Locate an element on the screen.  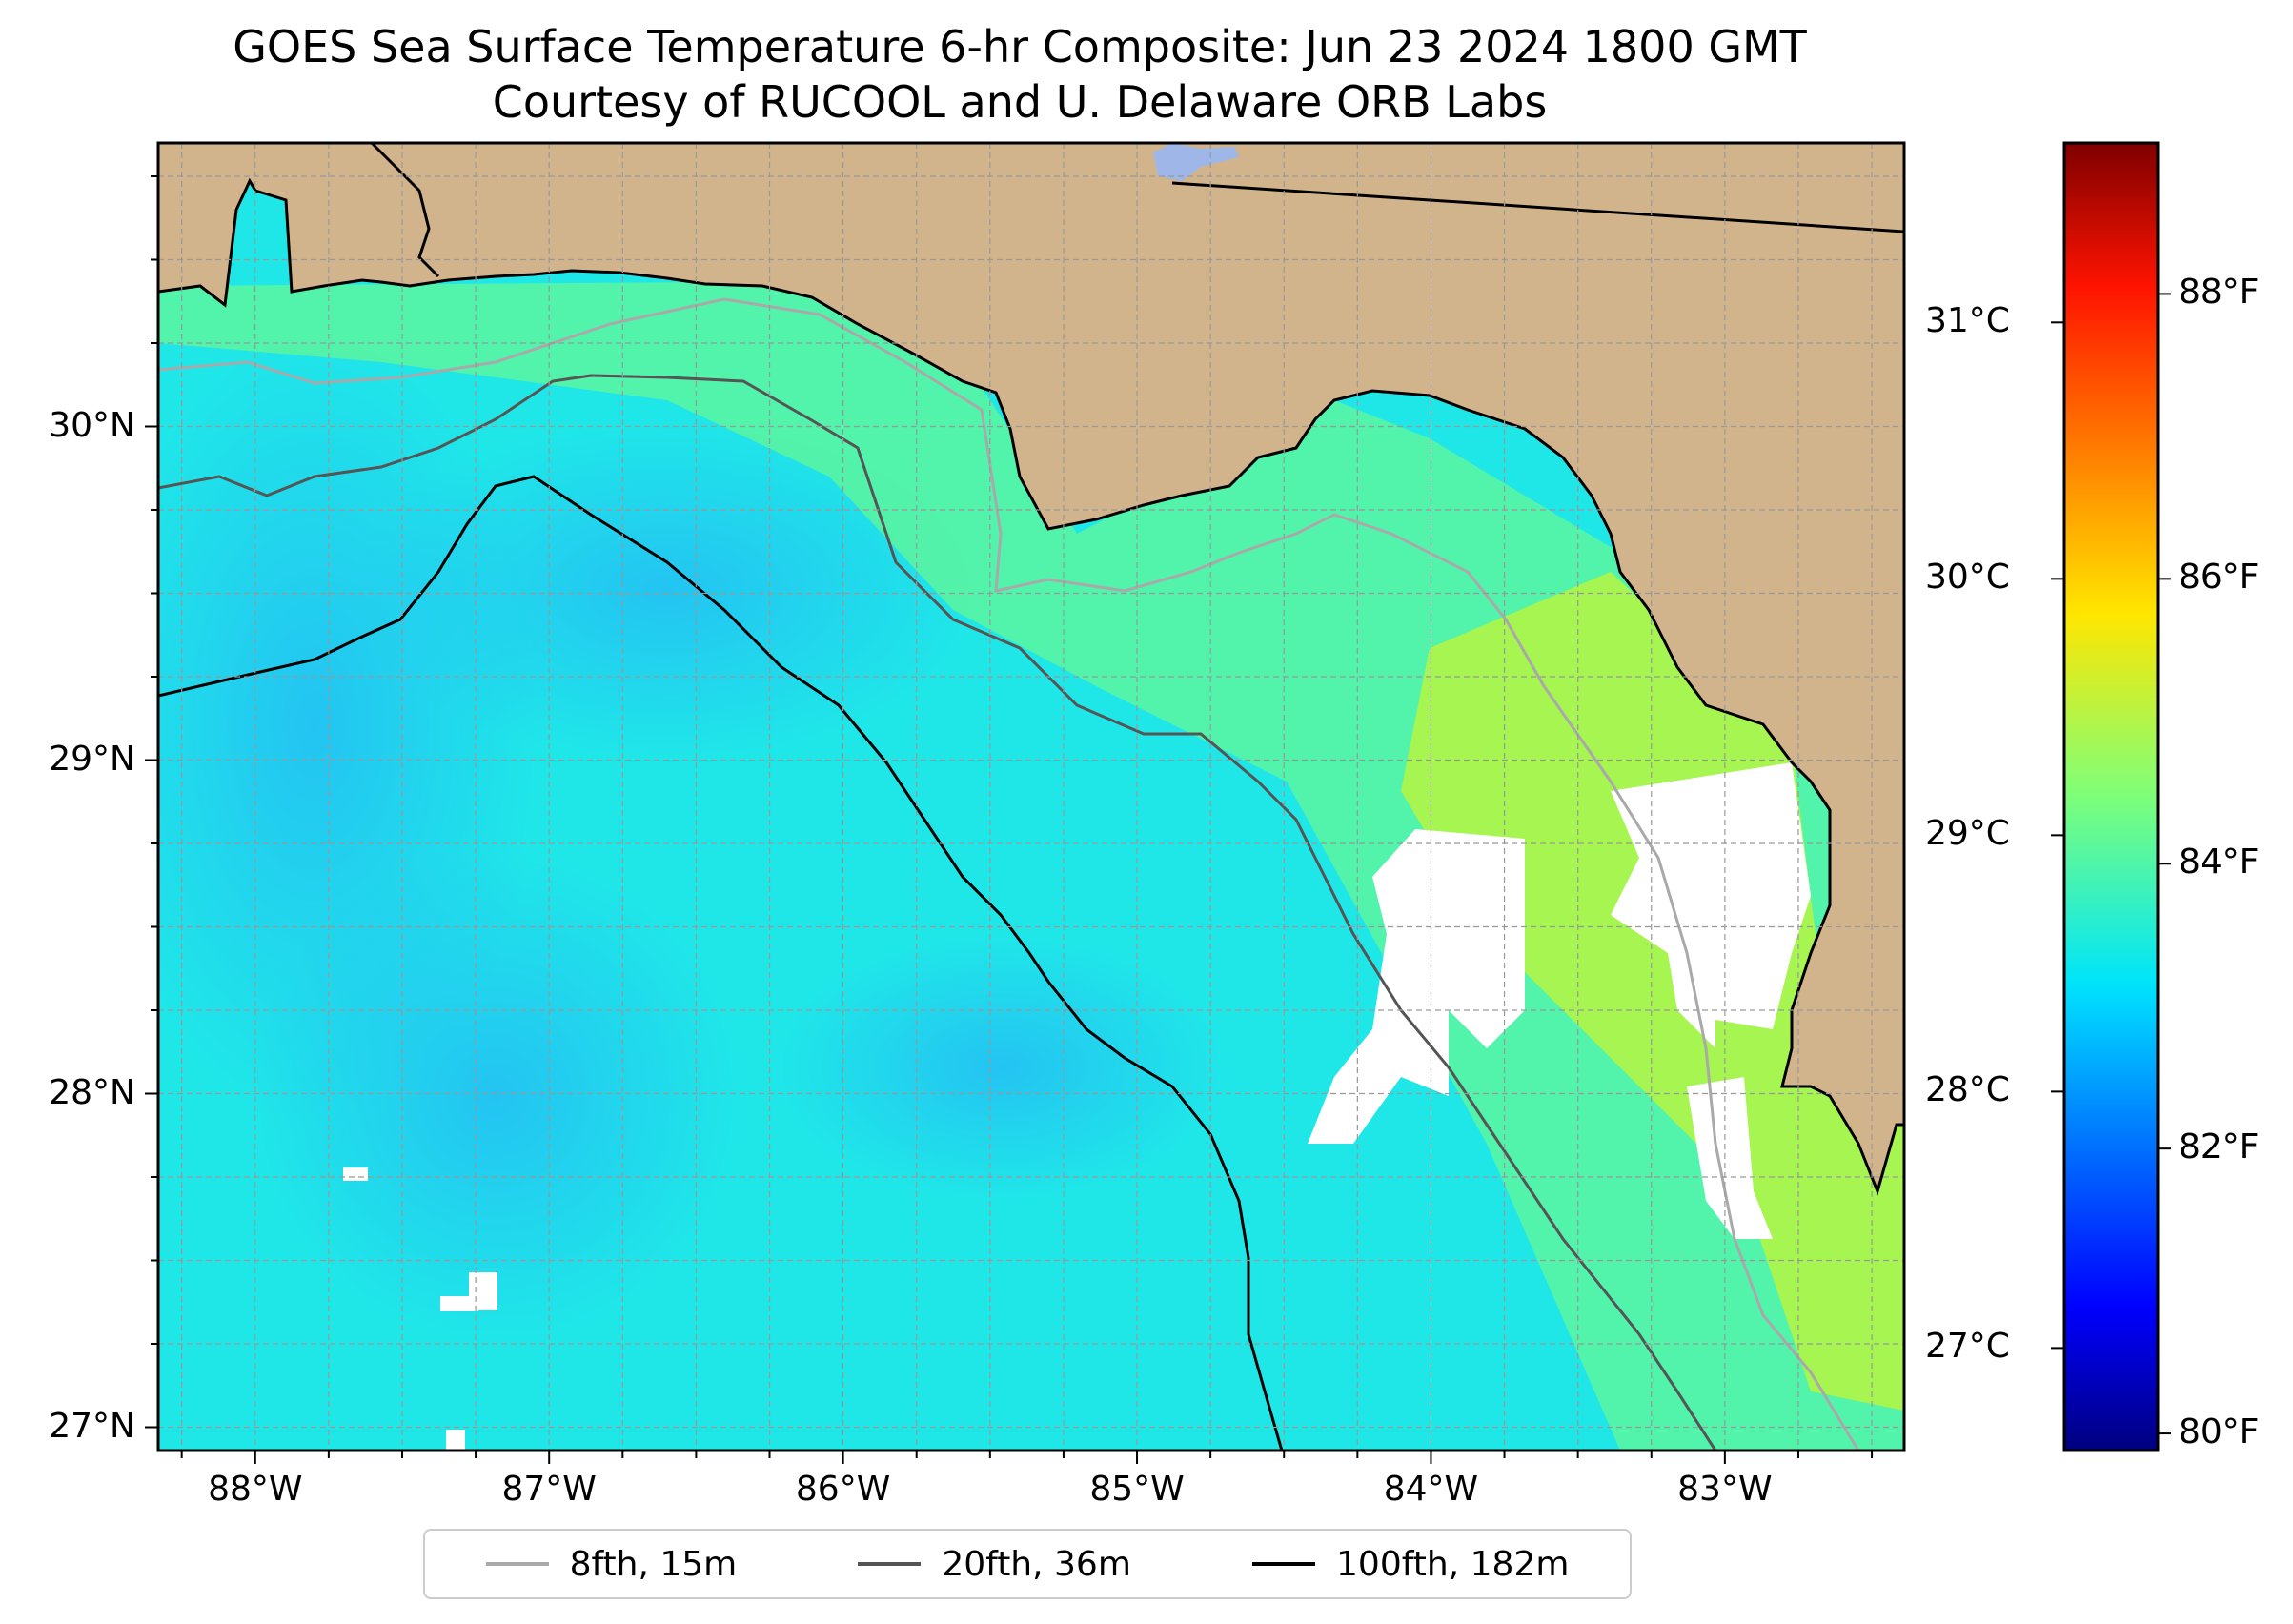
lon-tick-label: 88°W is located at coordinates (256, 1489).